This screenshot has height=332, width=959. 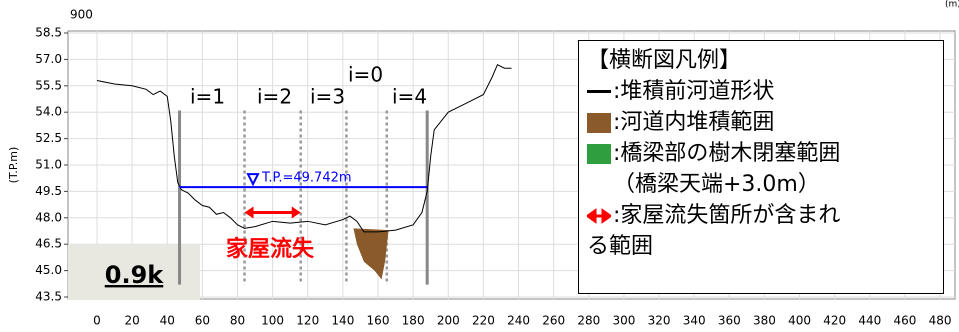 I want to click on water-symbol, so click(x=253, y=180).